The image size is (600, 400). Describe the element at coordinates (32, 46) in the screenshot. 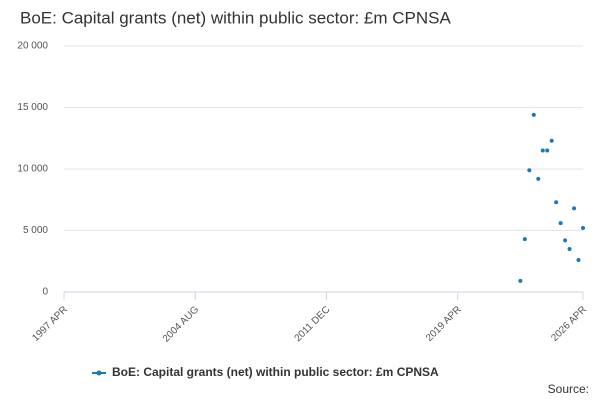

I see `y-tick-label: 20 000` at that location.